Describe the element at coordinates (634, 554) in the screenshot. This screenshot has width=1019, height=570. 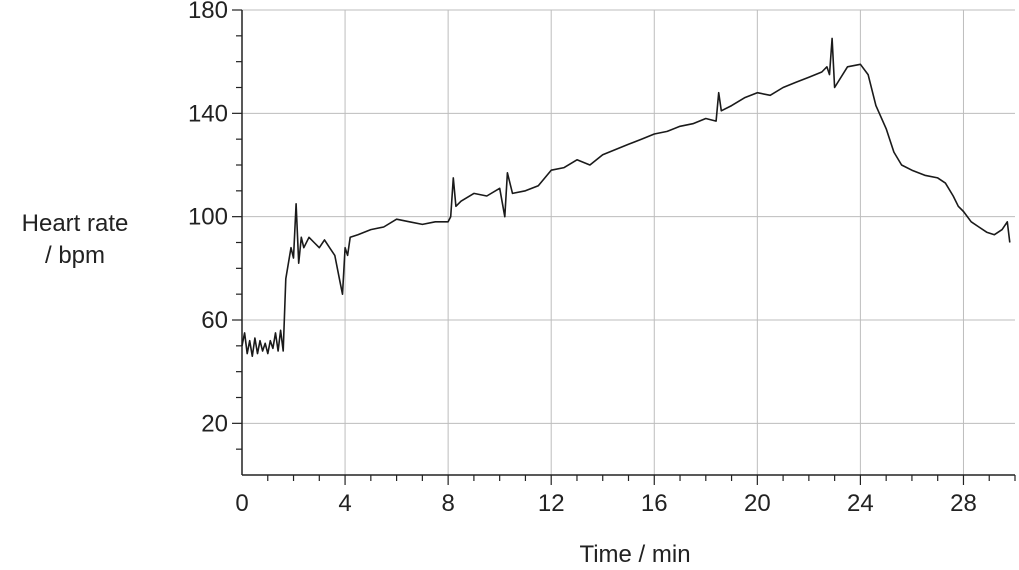
I see `x-axis-label: Time / min` at that location.